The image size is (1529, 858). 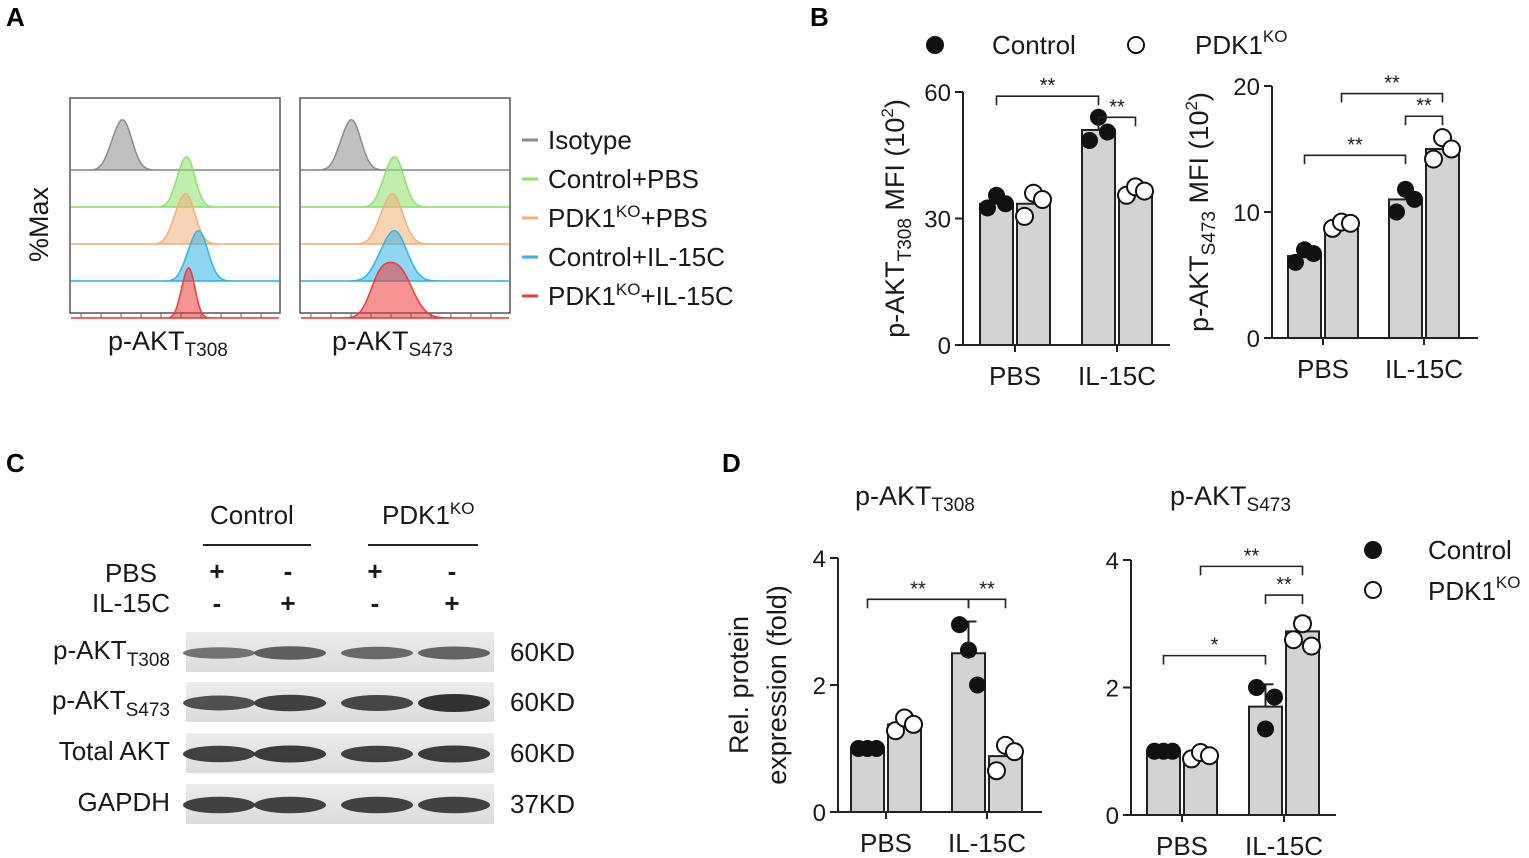 I want to click on histogram-curves-s473, so click(x=405, y=218).